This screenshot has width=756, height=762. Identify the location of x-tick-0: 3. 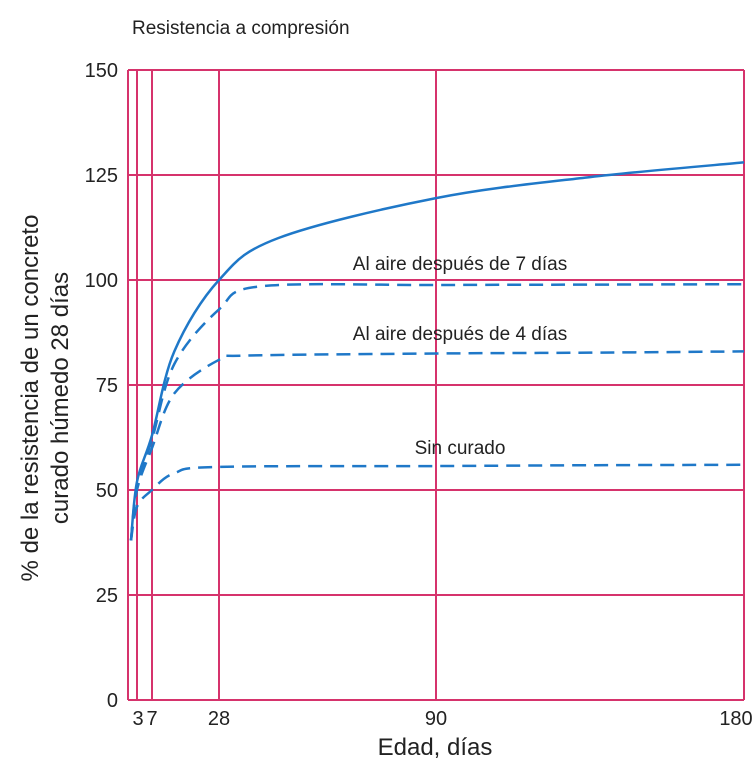
(137, 719).